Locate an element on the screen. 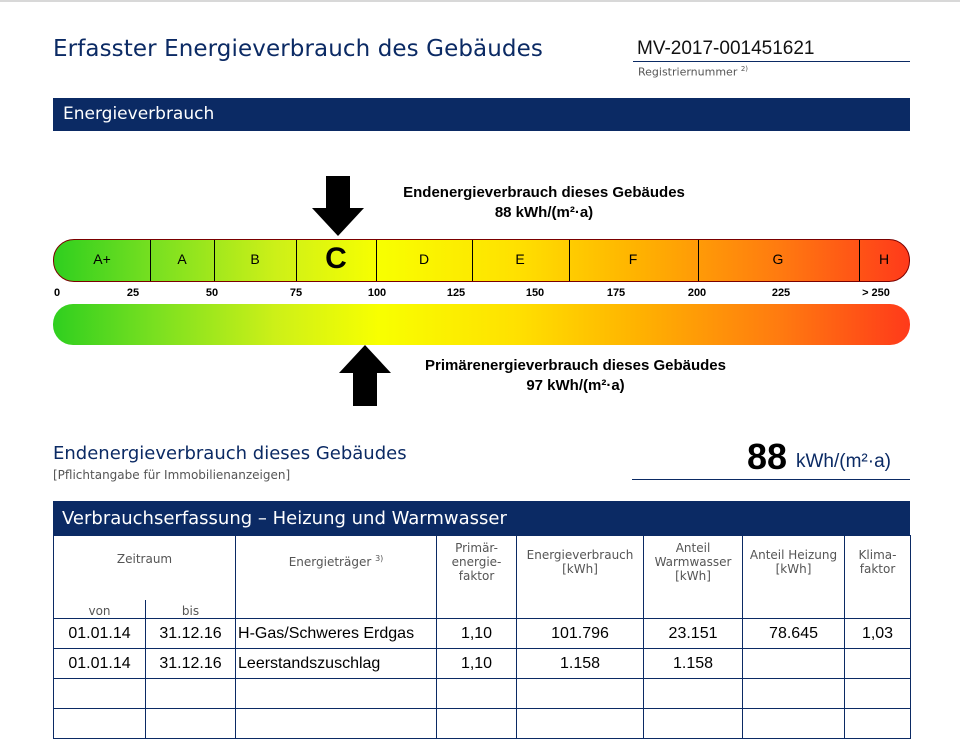 The image size is (960, 739). registration-footnote: 2) is located at coordinates (744, 69).